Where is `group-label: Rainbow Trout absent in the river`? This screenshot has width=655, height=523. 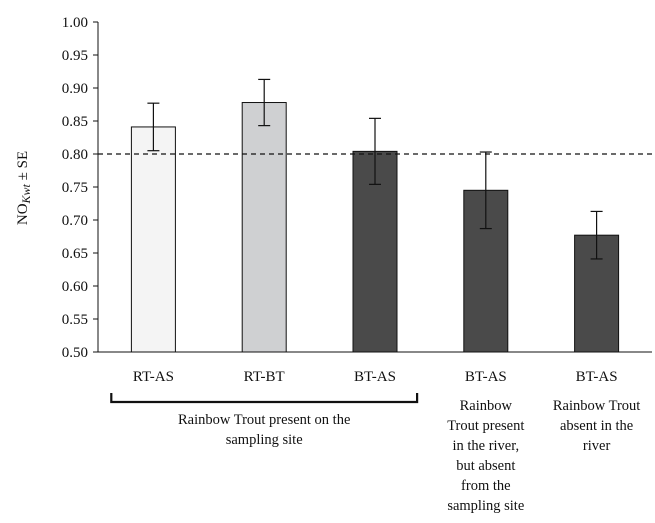
group-label: Rainbow Trout absent in the river is located at coordinates (596, 426).